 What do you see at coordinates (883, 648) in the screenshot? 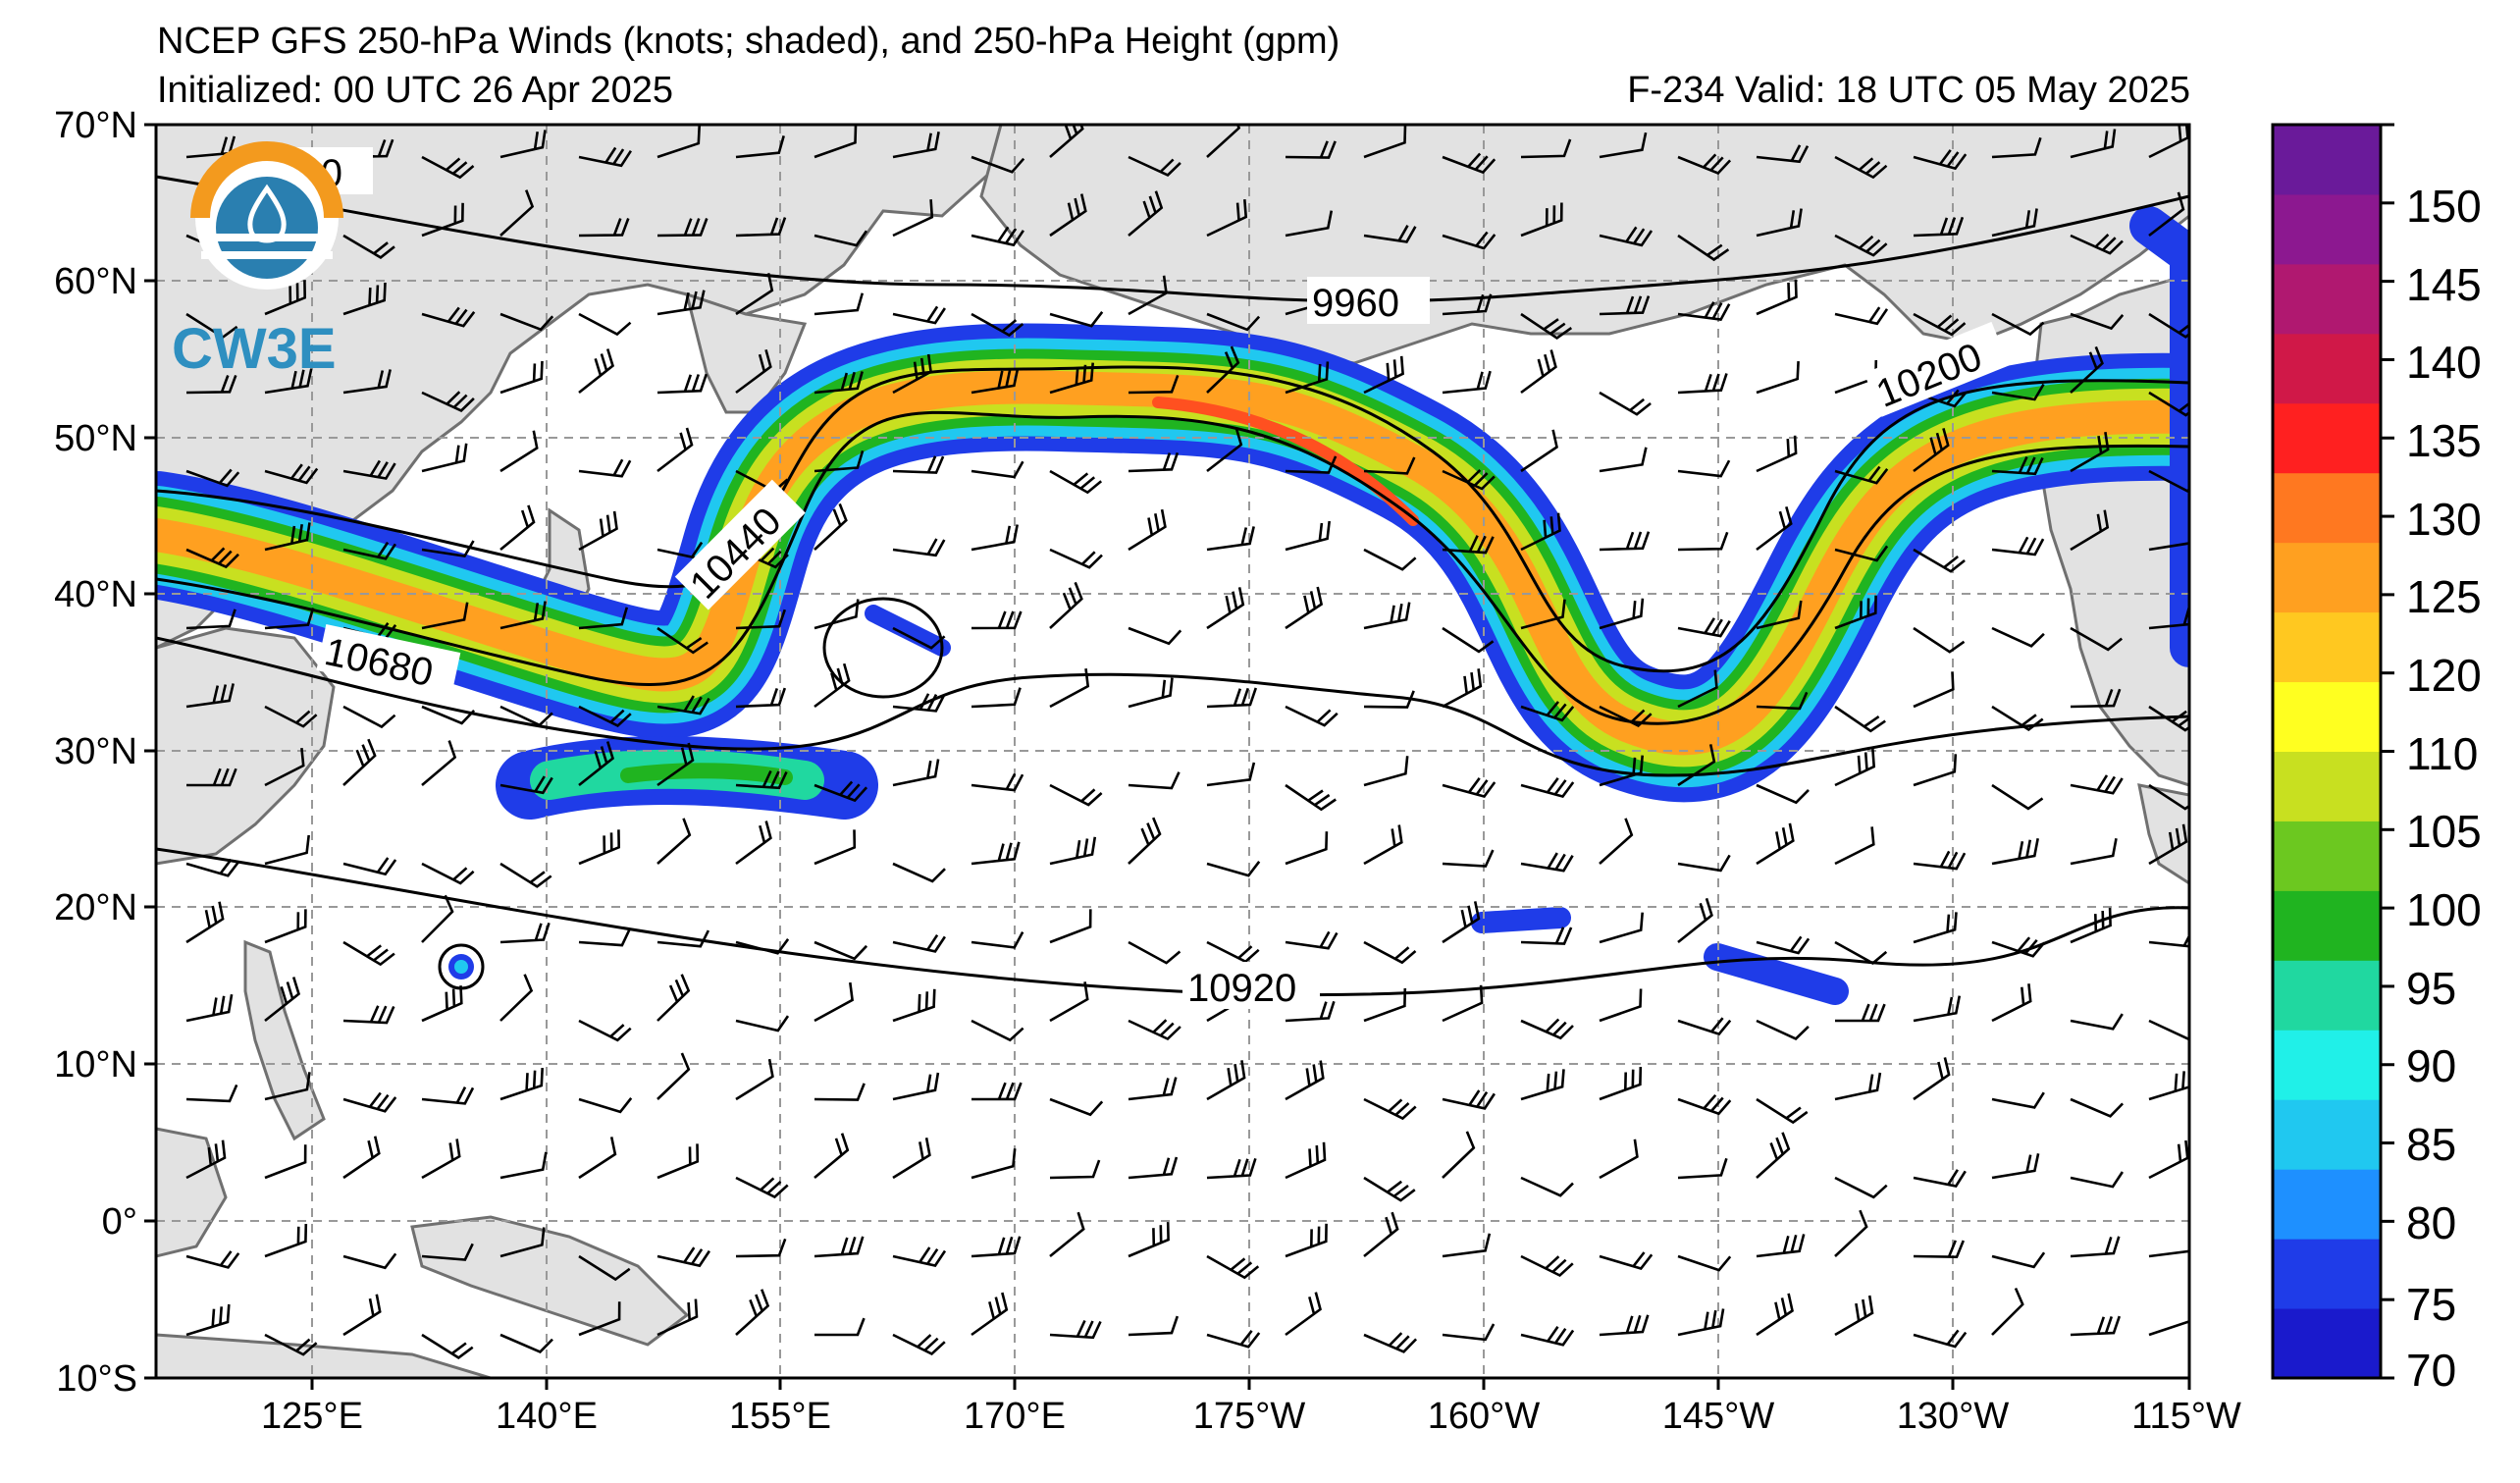
I see `contour-closed-low` at bounding box center [883, 648].